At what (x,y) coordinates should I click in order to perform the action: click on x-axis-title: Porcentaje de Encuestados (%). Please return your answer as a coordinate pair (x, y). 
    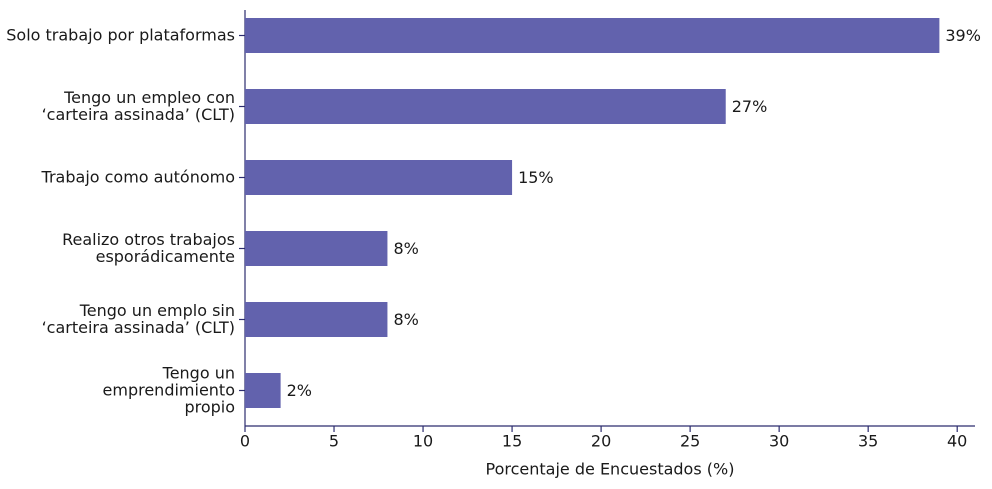
    Looking at the image, I should click on (610, 469).